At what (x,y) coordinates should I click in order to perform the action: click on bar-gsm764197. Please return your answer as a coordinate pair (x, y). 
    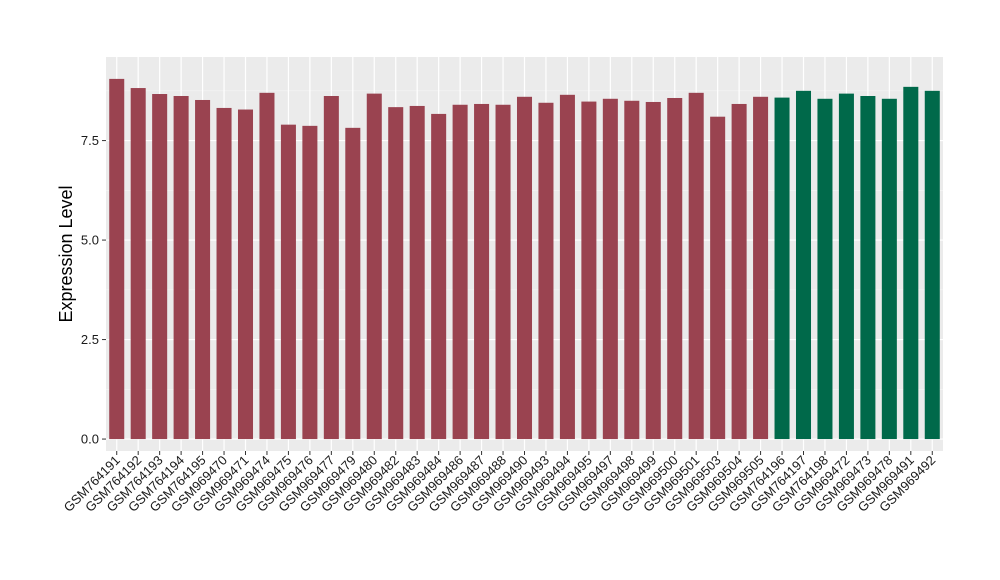
    Looking at the image, I should click on (803, 265).